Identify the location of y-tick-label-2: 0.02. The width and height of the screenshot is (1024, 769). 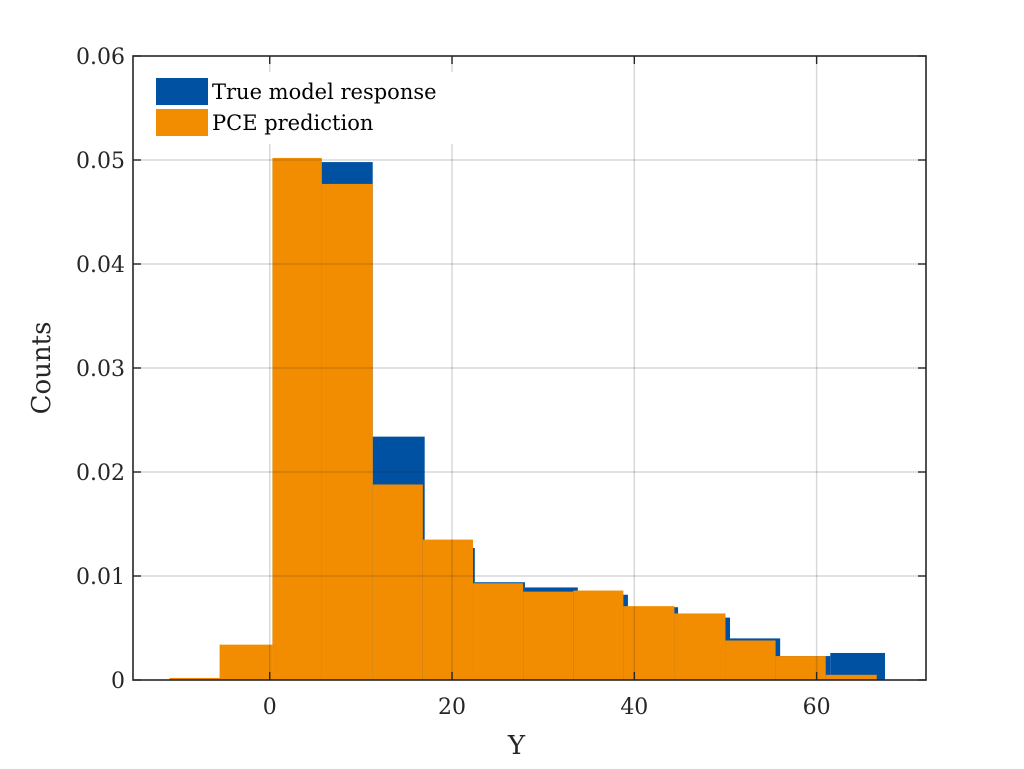
(100, 473).